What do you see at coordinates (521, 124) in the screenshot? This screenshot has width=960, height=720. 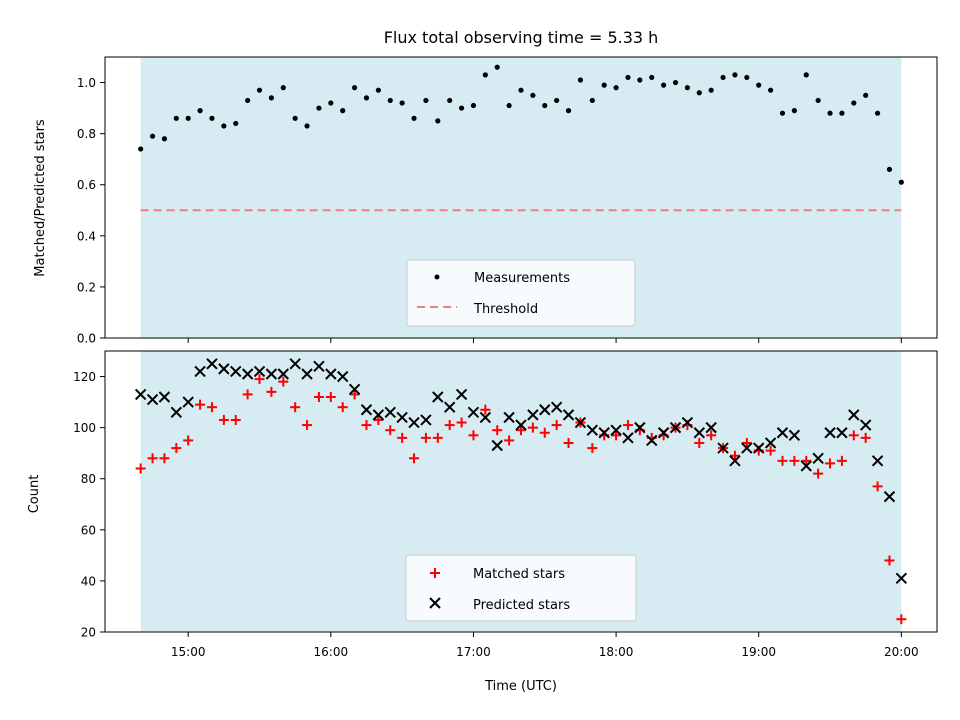 I see `measurement-points` at bounding box center [521, 124].